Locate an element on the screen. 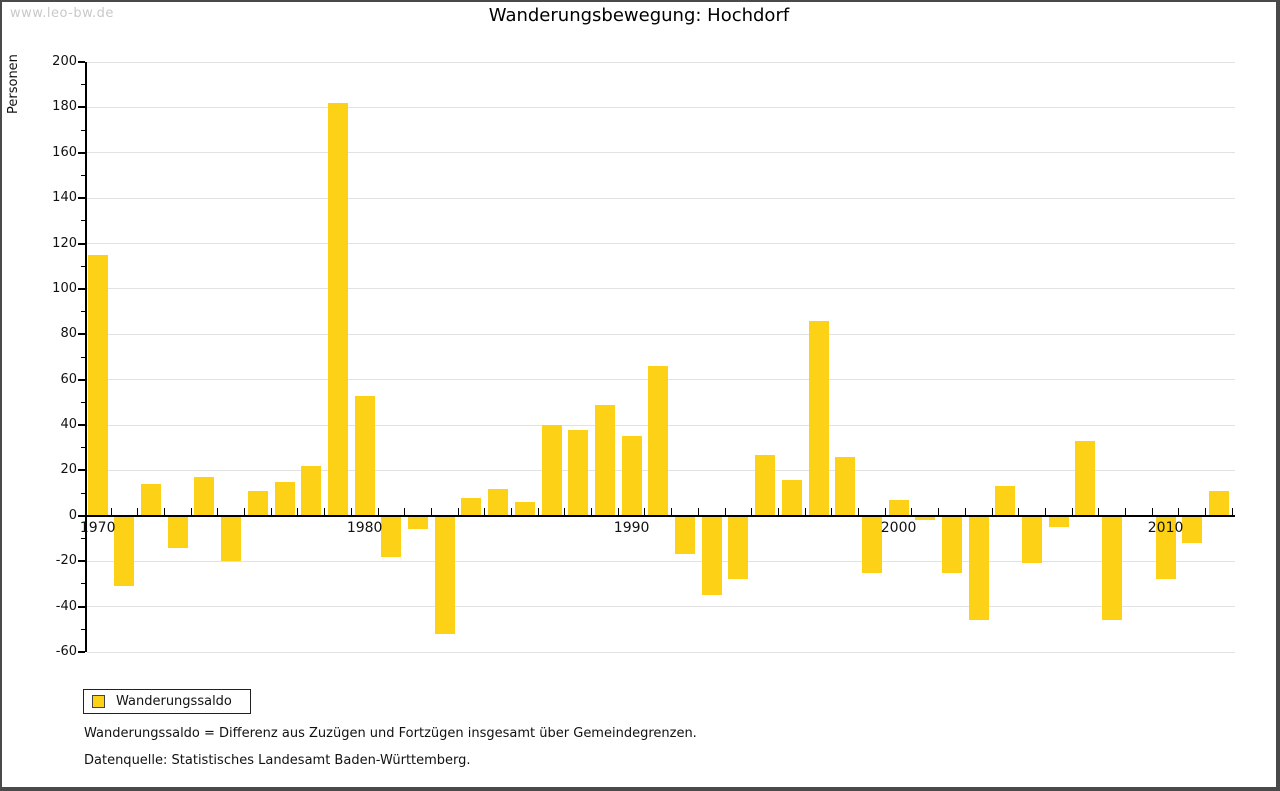 The width and height of the screenshot is (1280, 791). y-tick-label: 140 is located at coordinates (64, 198).